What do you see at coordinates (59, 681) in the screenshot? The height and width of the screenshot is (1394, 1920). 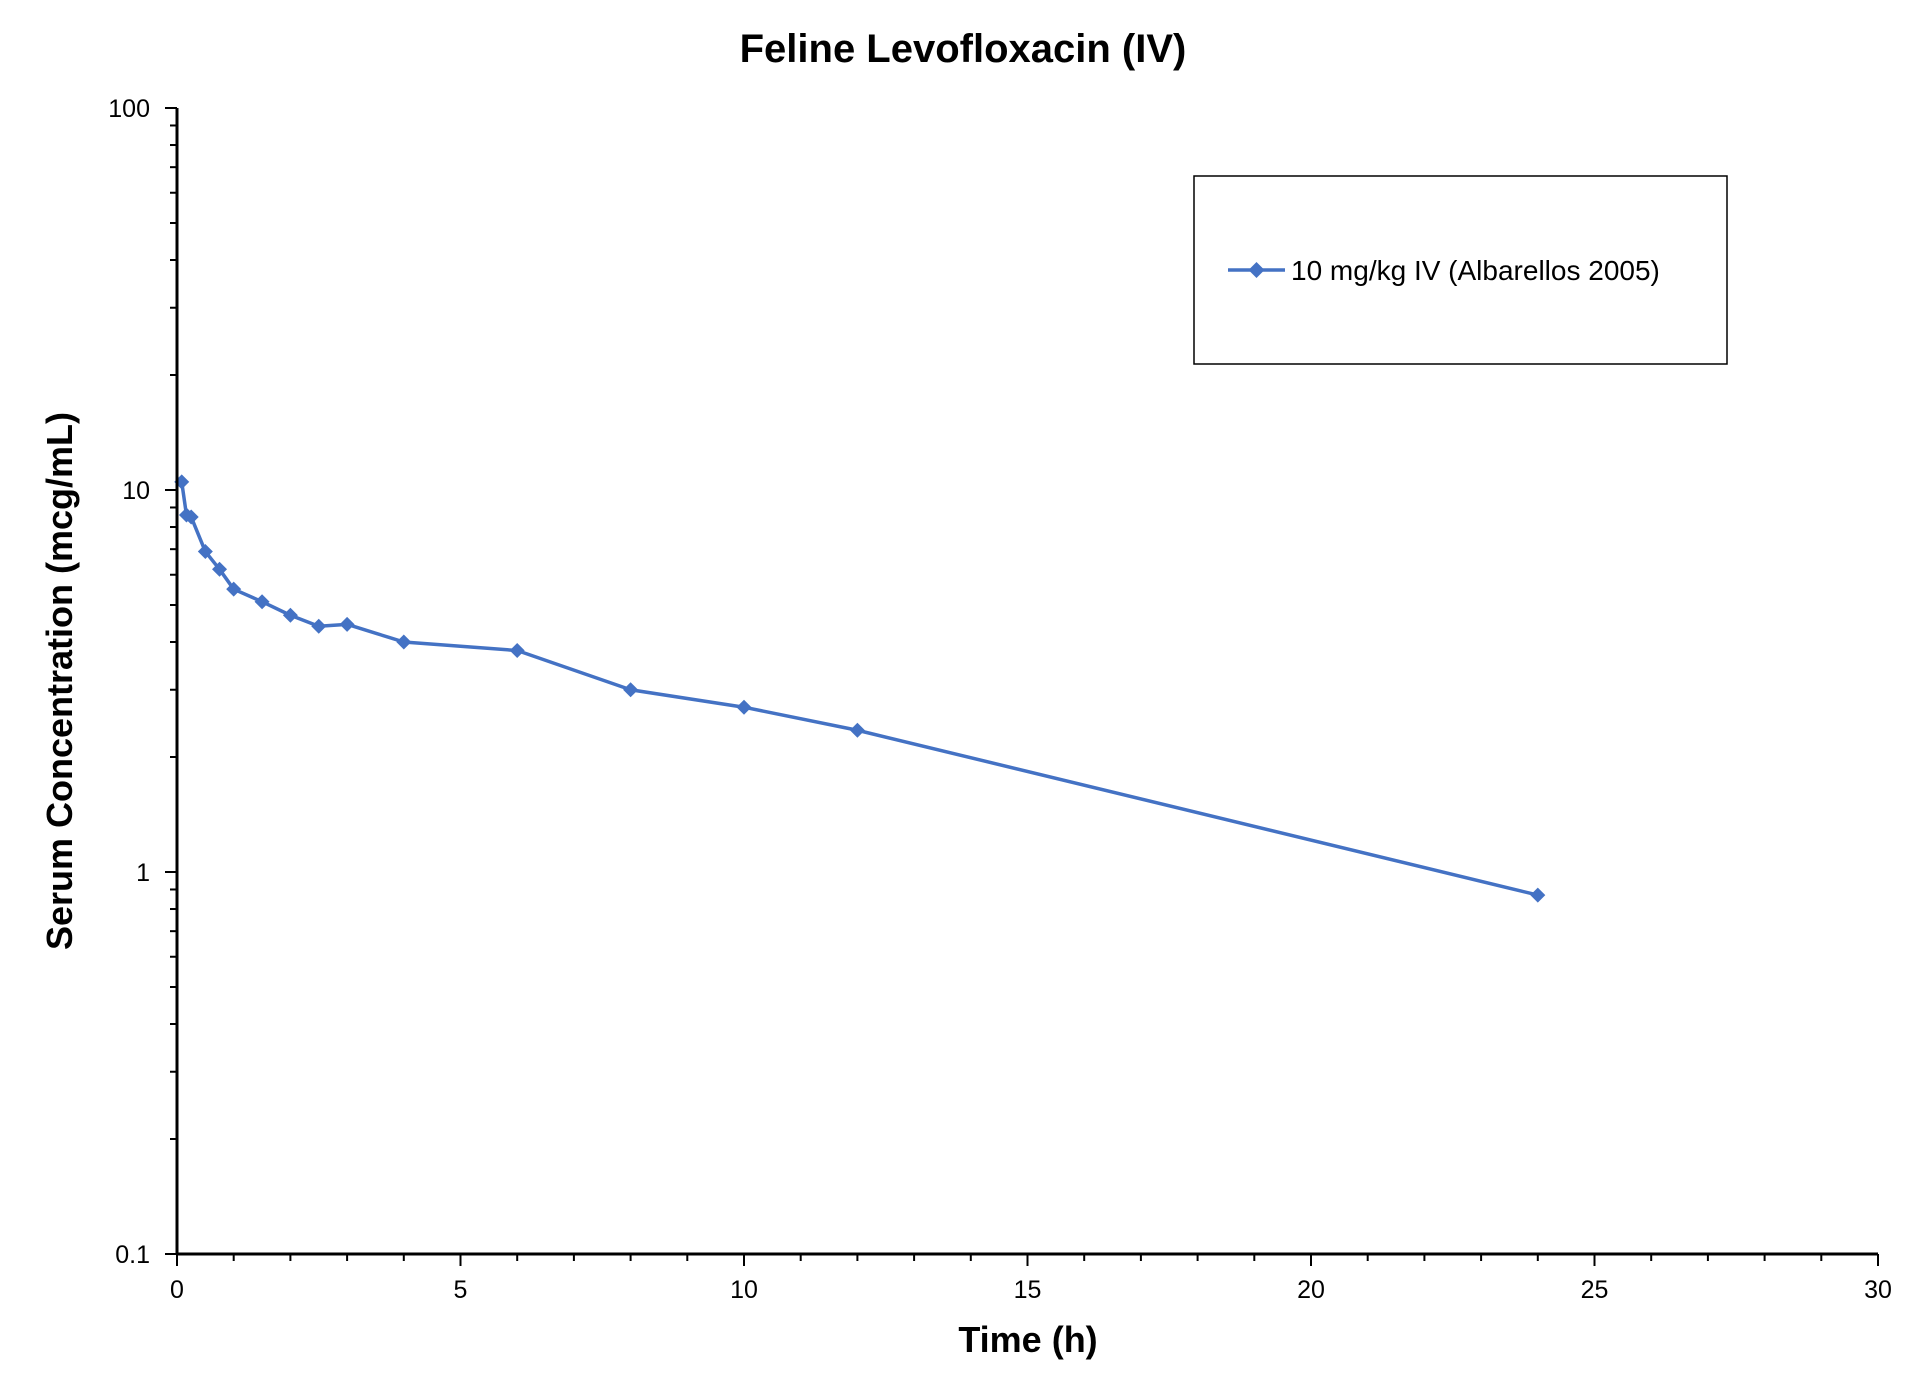 I see `y-axis-label: Serum Concentration (mcg/mL)` at bounding box center [59, 681].